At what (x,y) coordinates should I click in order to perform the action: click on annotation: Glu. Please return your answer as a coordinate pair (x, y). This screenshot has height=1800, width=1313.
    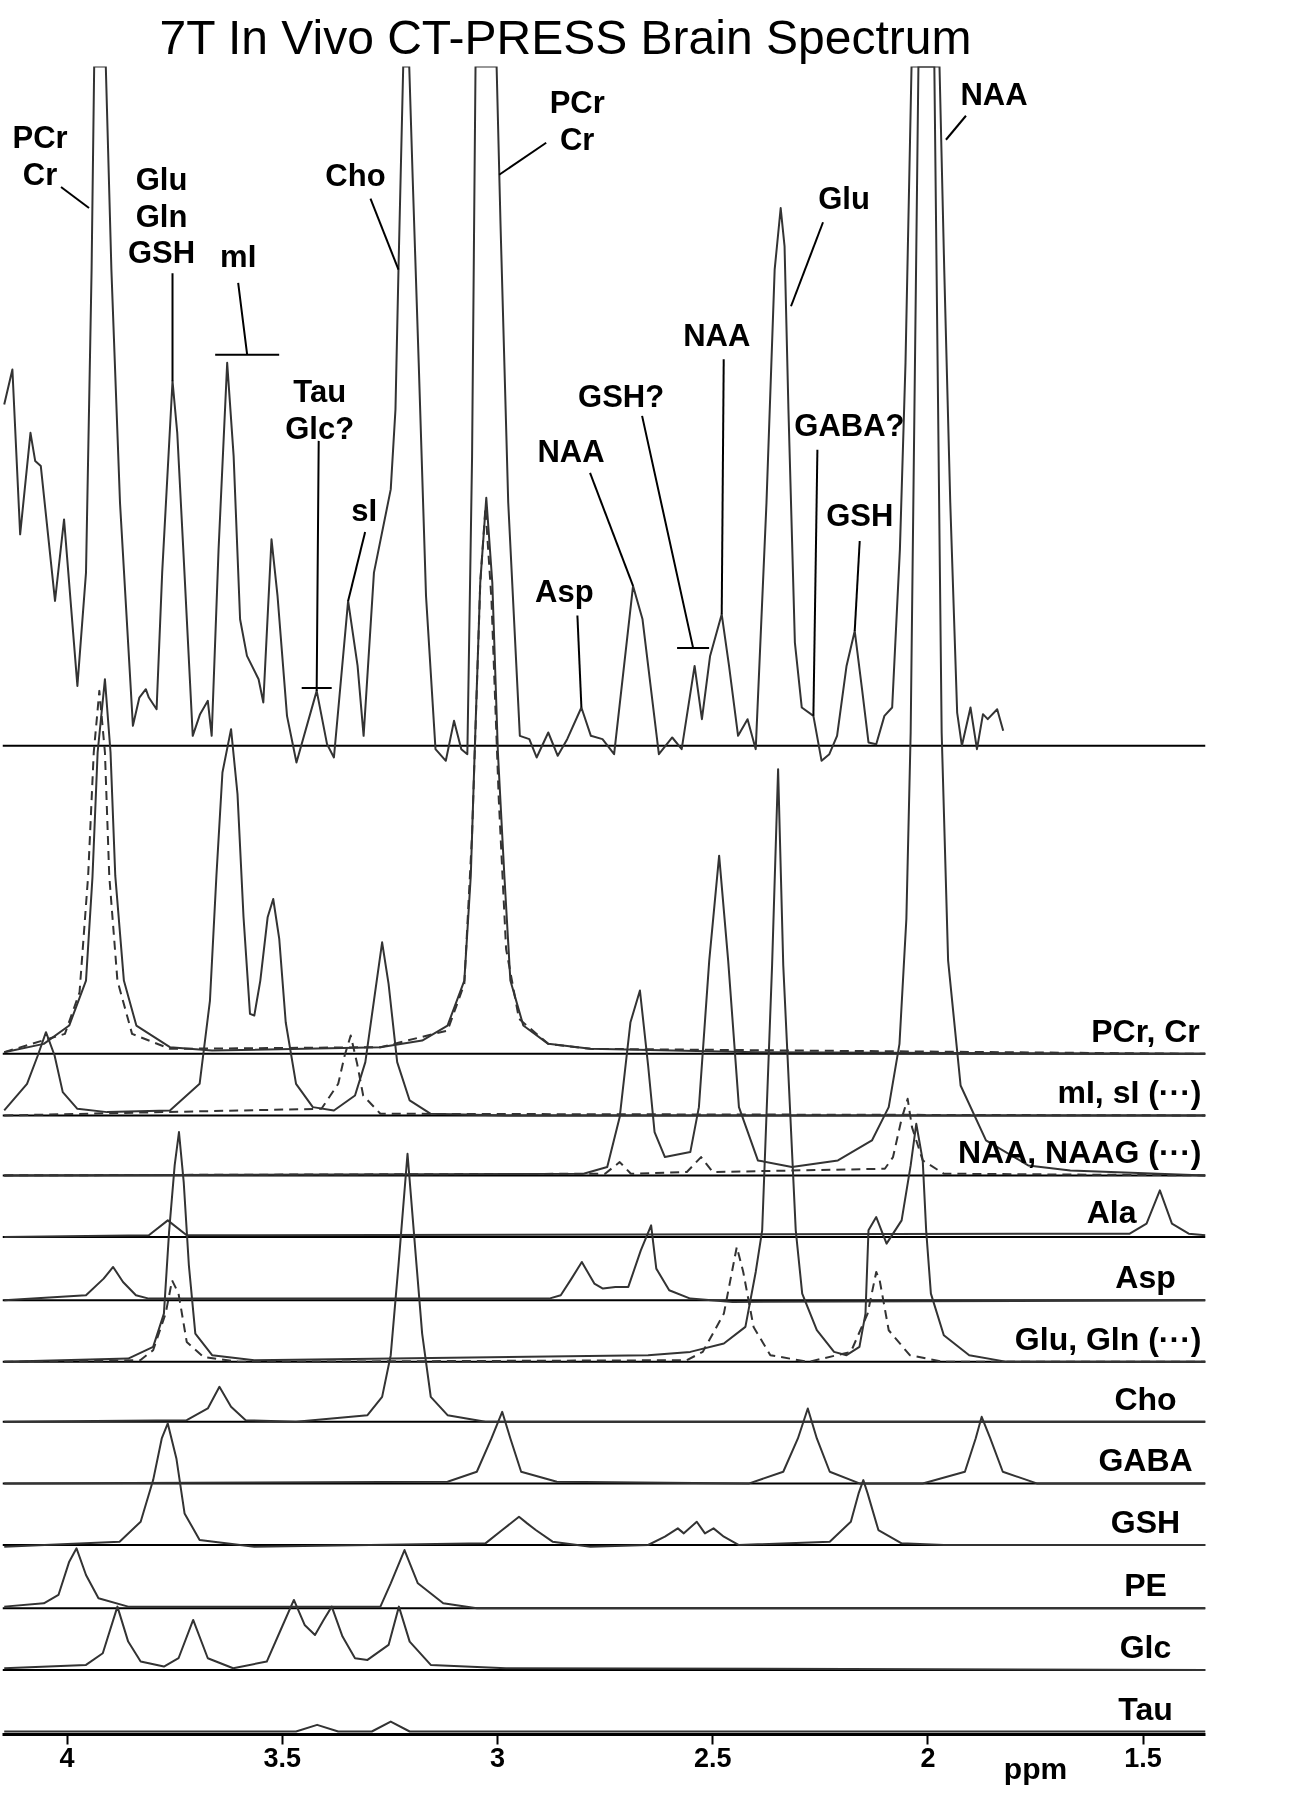
    Looking at the image, I should click on (844, 198).